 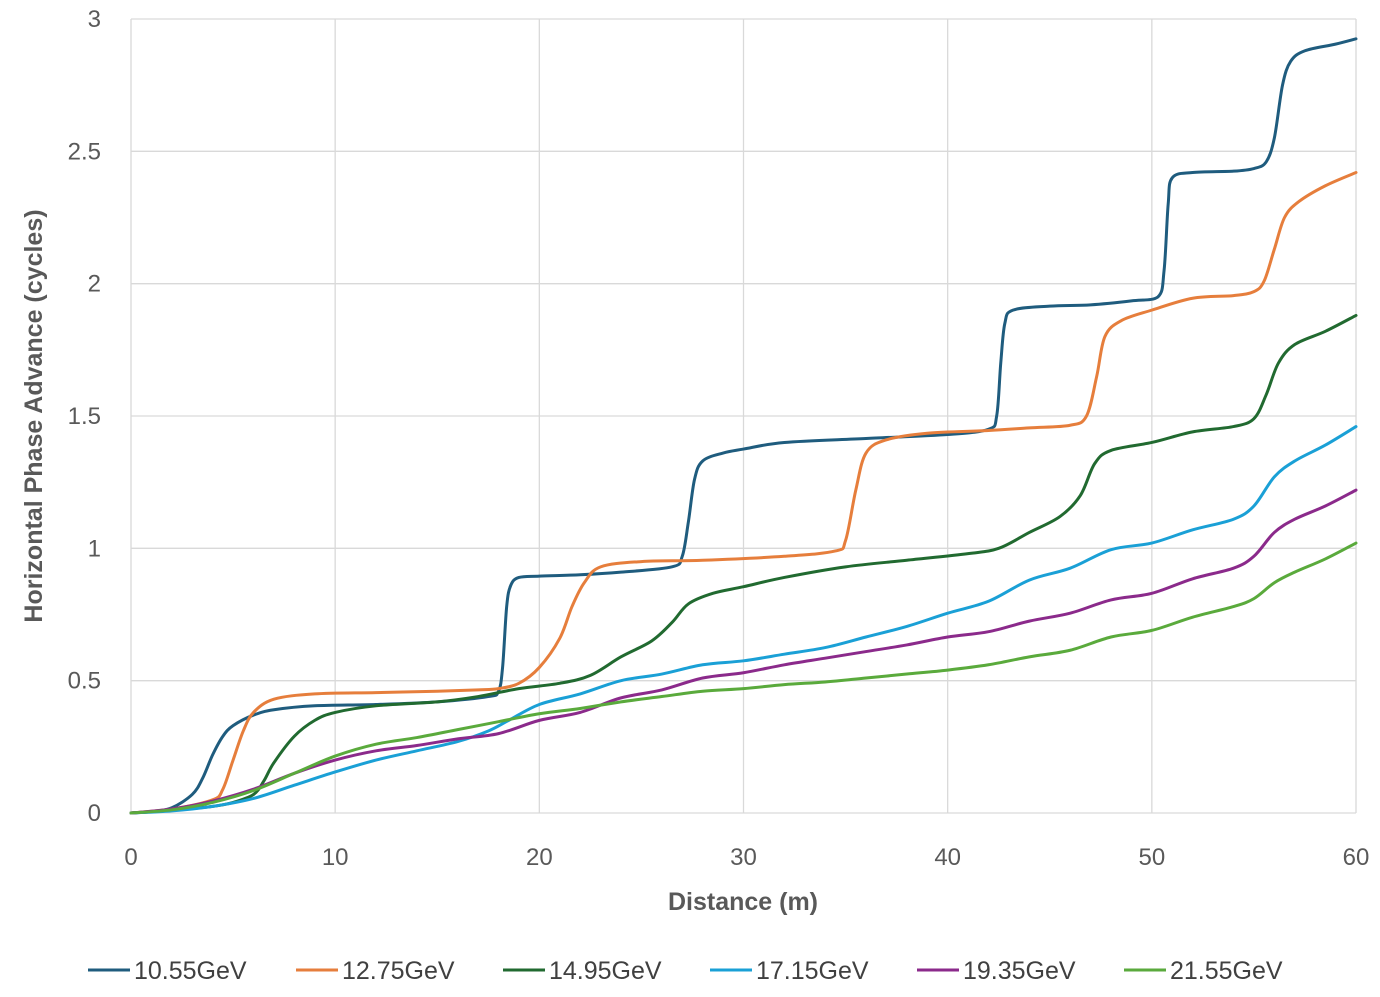 What do you see at coordinates (190, 971) in the screenshot?
I see `legend-label: 10.55GeV` at bounding box center [190, 971].